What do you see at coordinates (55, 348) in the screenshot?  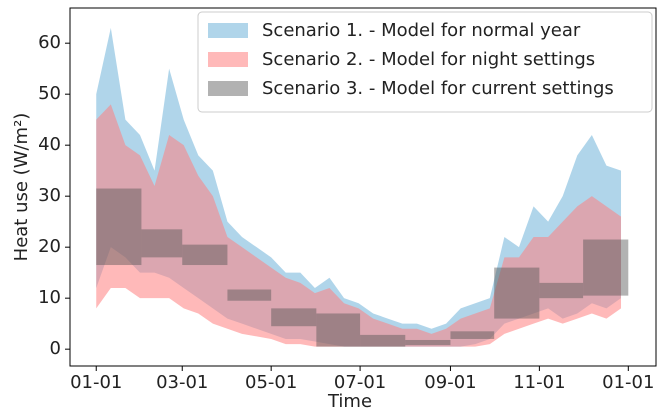 I see `y-tick-label: 0` at bounding box center [55, 348].